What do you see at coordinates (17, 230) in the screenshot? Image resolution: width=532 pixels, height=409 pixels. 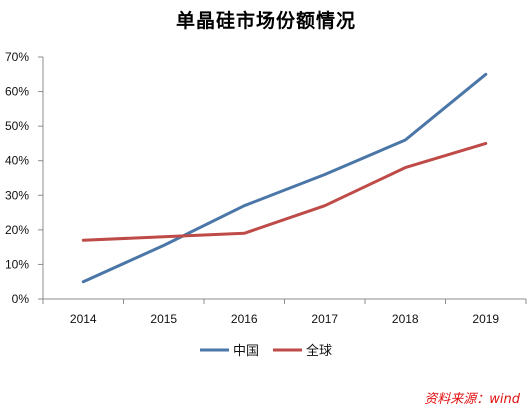 I see `y-tick-label: 20%` at bounding box center [17, 230].